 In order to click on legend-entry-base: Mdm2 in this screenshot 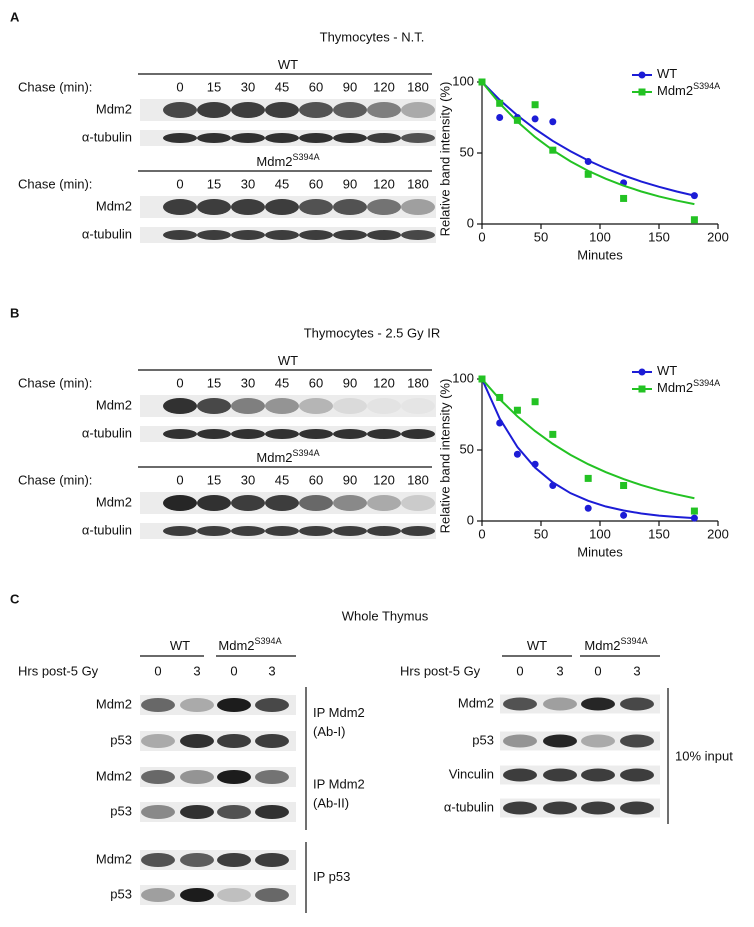, I will do `click(675, 387)`.